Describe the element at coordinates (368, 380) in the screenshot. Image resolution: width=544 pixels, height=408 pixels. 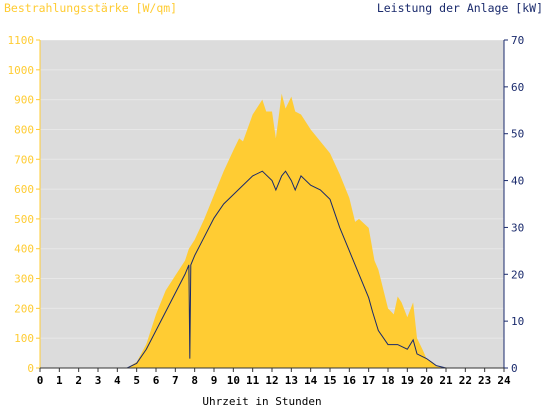
I see `x-tick-label: 17` at that location.